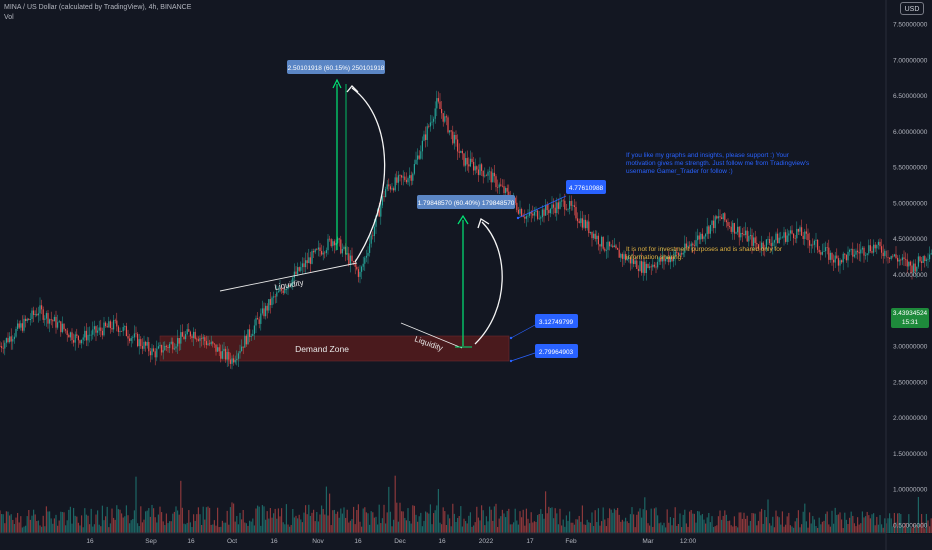  Describe the element at coordinates (466, 202) in the screenshot. I see `measure-label-2-box` at that location.